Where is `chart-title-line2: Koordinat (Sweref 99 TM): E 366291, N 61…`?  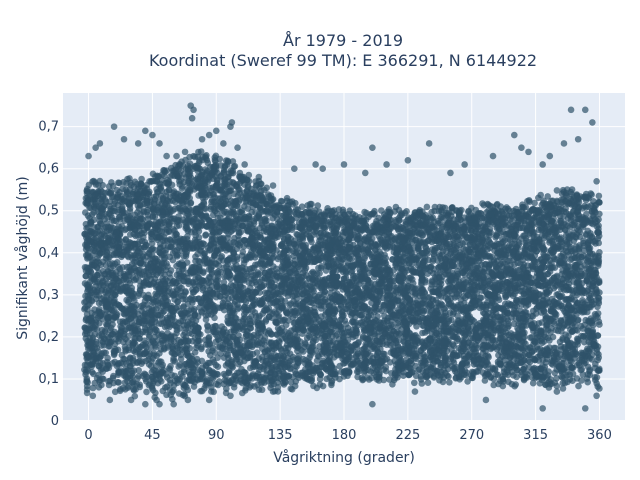 chart-title-line2: Koordinat (Sweref 99 TM): E 366291, N 61… is located at coordinates (343, 60).